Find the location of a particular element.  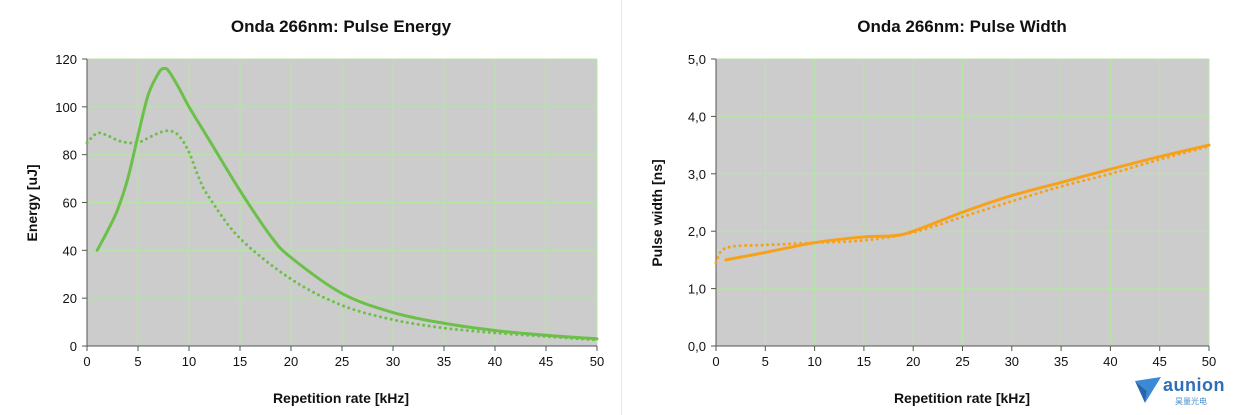

y-tick-label: 0,0 is located at coordinates (697, 346).